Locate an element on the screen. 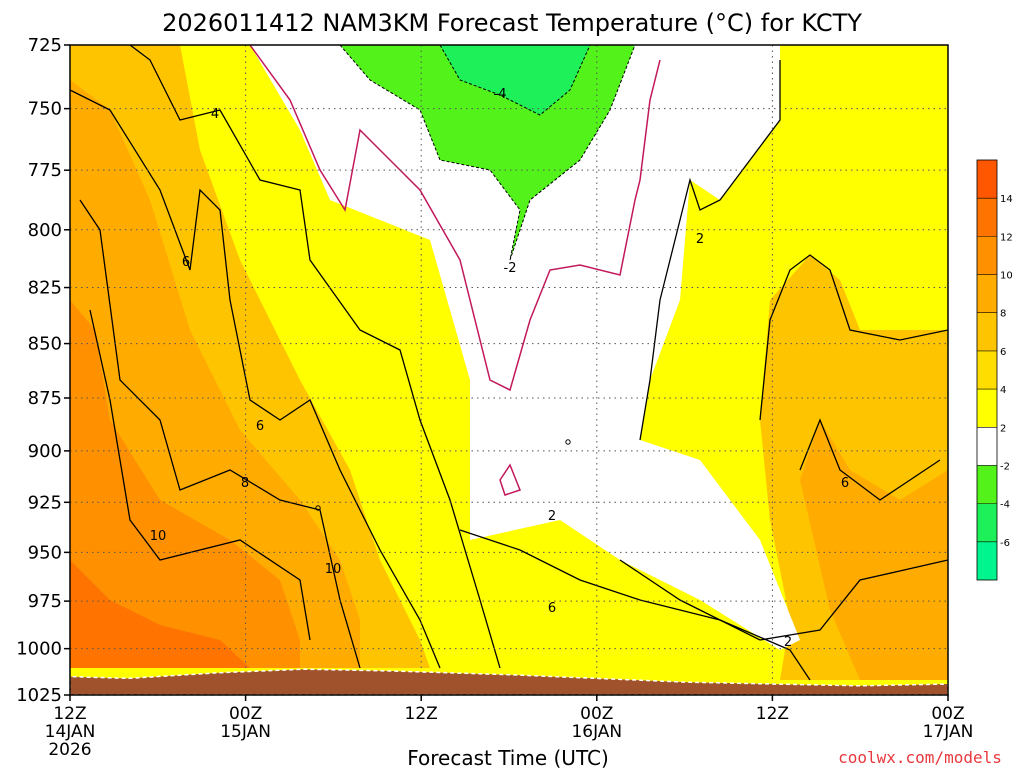 The height and width of the screenshot is (768, 1024). credit-text: coolwx.com/models is located at coordinates (920, 757).